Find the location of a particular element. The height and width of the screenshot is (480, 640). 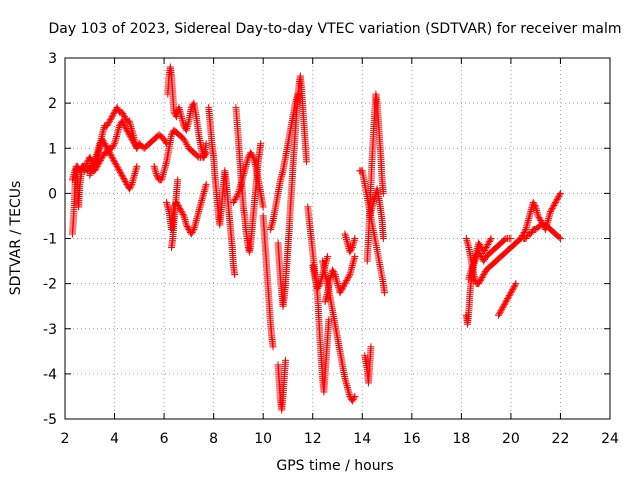

x-tick-label: 24 is located at coordinates (610, 439).